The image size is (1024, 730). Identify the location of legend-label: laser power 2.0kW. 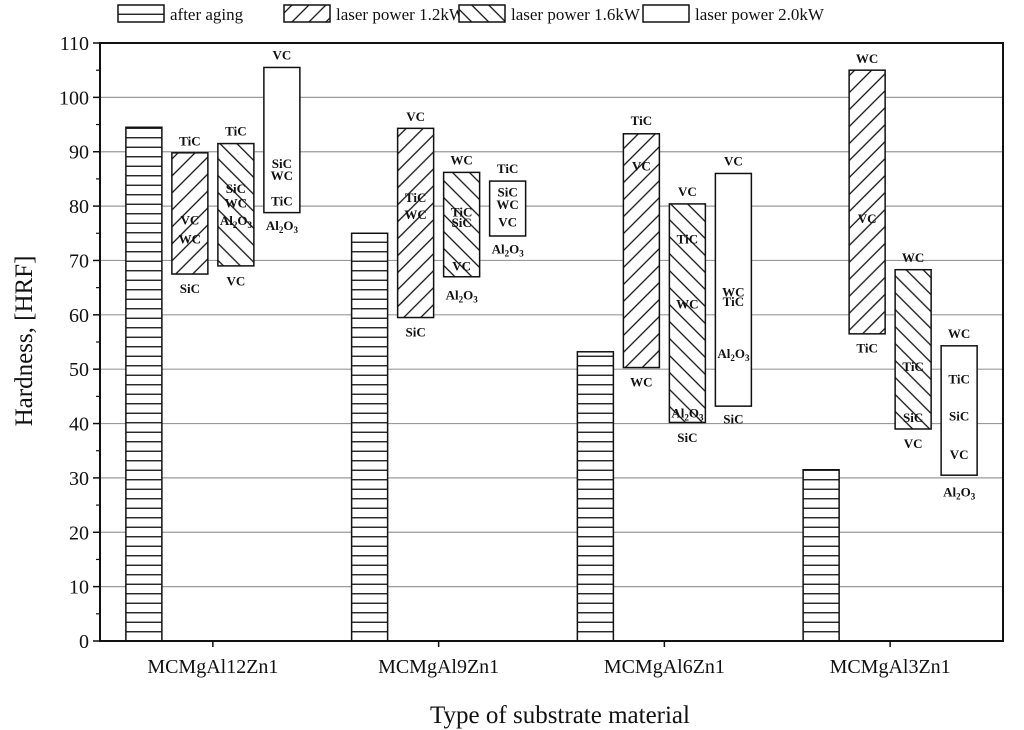
(760, 14).